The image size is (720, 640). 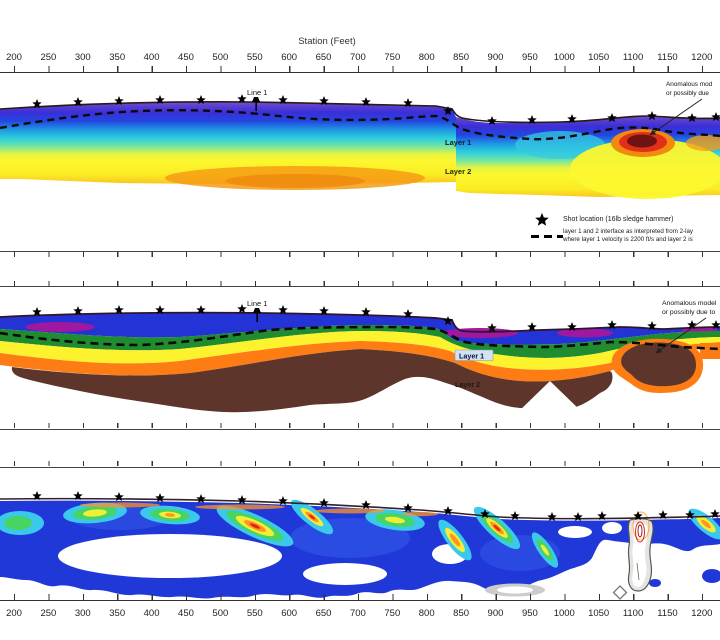 I want to click on legend-dashed-line-icon, so click(x=547, y=237).